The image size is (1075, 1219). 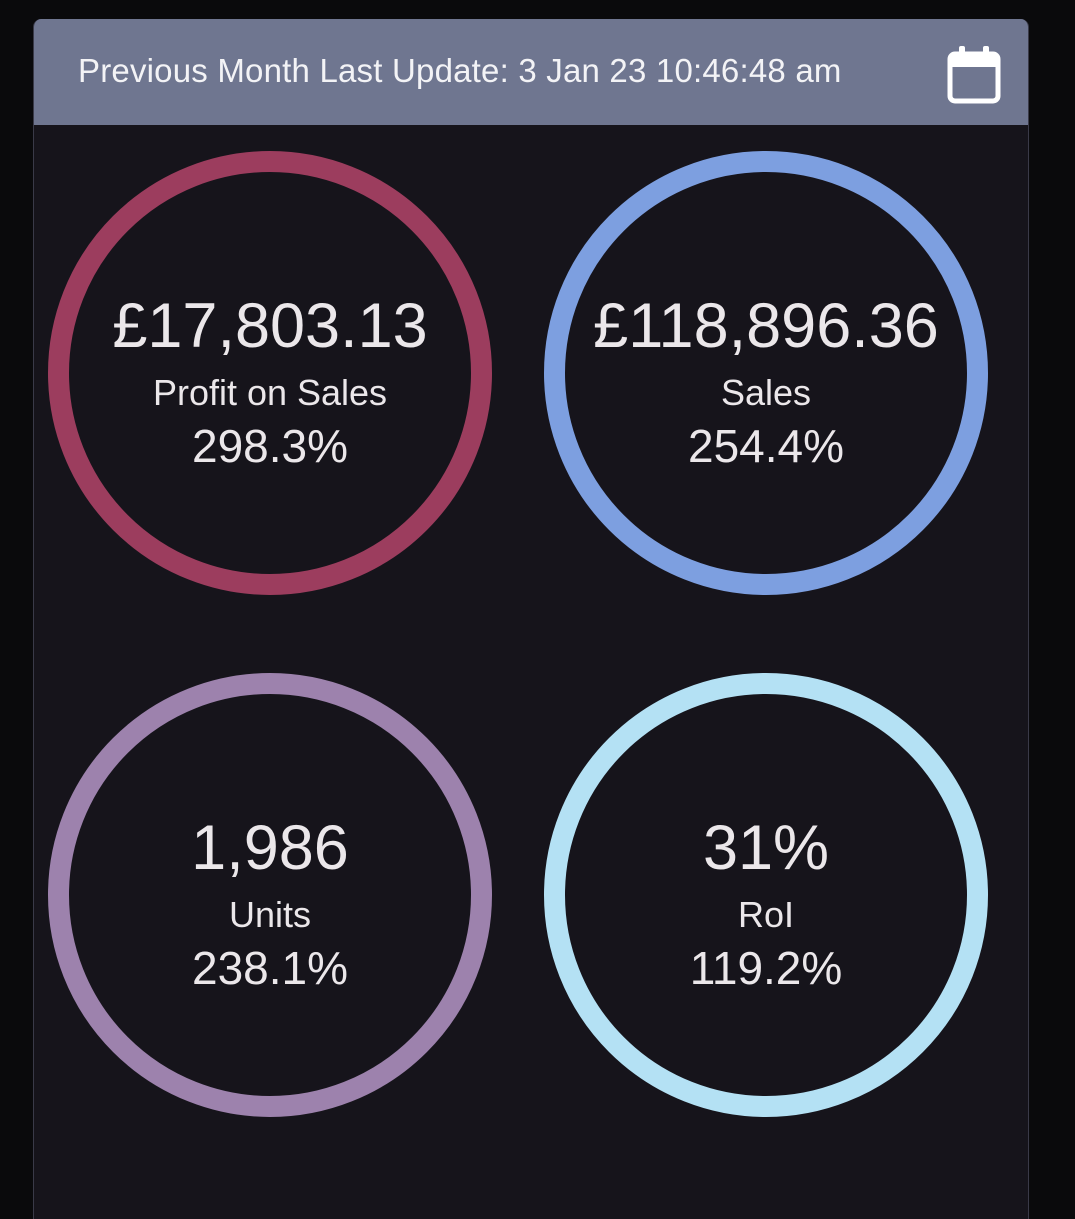 What do you see at coordinates (766, 326) in the screenshot?
I see `kpi-value: £118,896.36` at bounding box center [766, 326].